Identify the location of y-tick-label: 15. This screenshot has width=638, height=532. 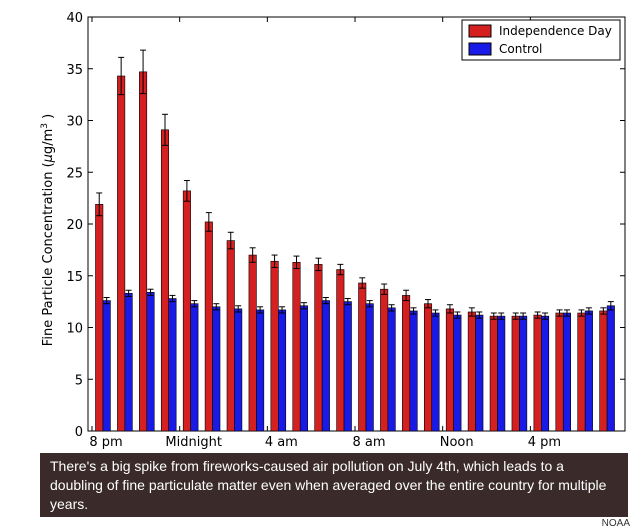
(74, 277).